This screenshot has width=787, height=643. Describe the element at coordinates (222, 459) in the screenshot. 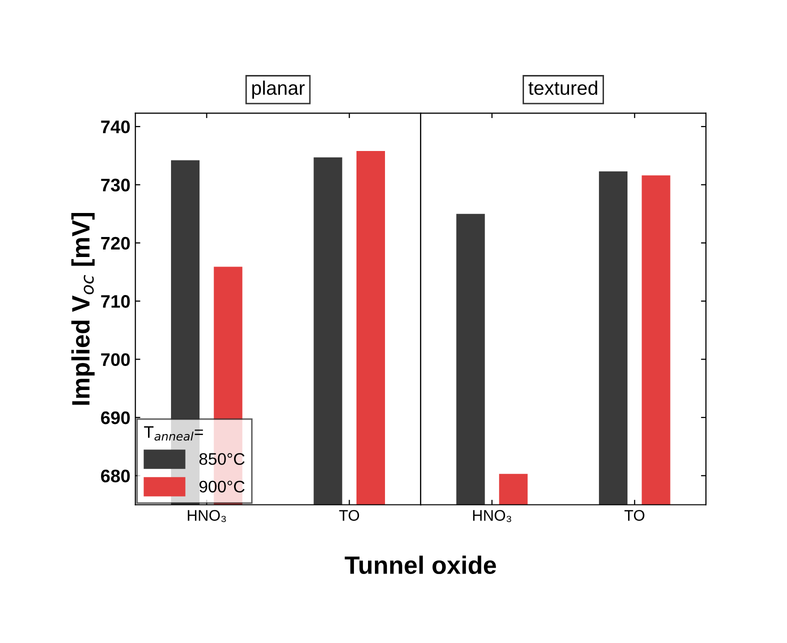

I see `legend-label: 850°C` at that location.